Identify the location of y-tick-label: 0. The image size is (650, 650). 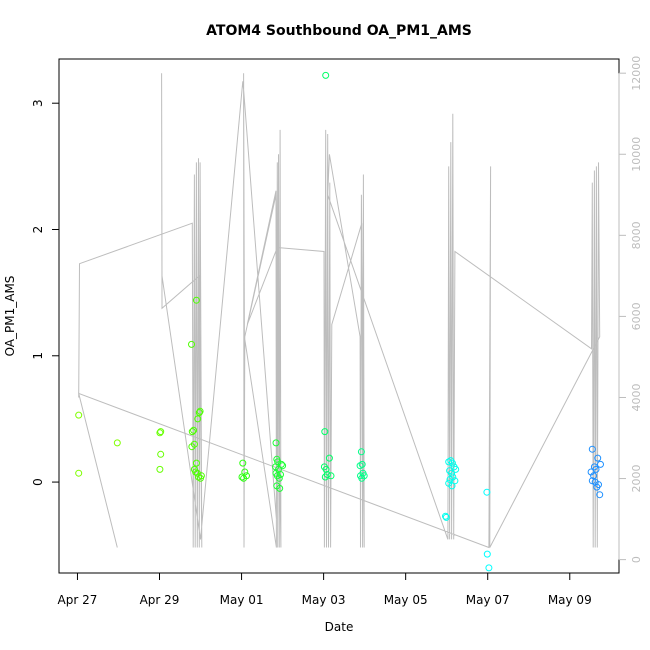
(38, 482).